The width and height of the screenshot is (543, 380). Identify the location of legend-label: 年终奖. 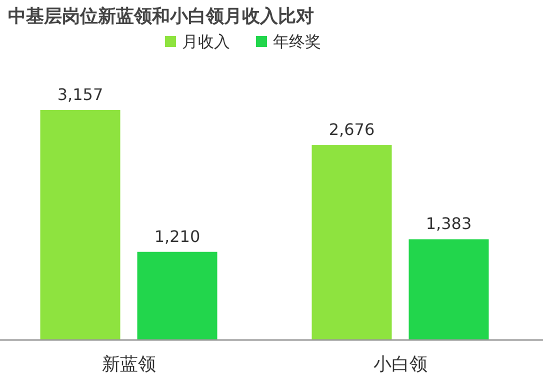
(297, 41).